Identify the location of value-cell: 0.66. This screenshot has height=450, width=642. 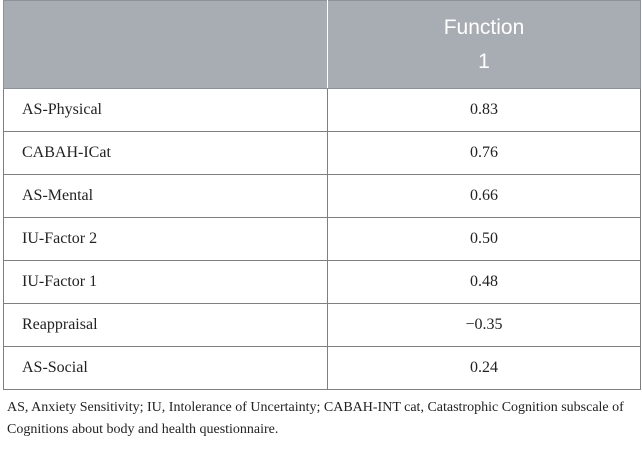
(484, 196).